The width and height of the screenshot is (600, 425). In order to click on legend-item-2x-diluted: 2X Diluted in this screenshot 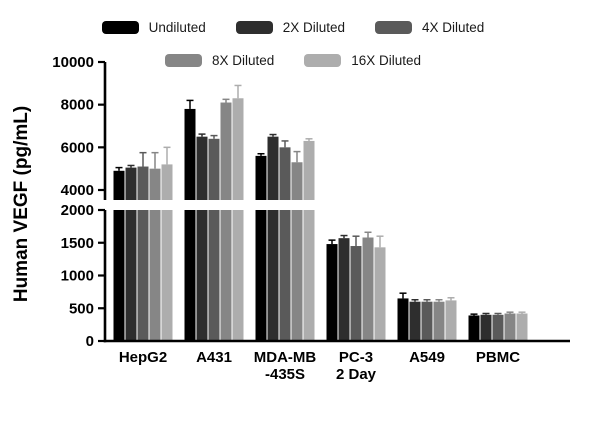, I will do `click(290, 27)`.